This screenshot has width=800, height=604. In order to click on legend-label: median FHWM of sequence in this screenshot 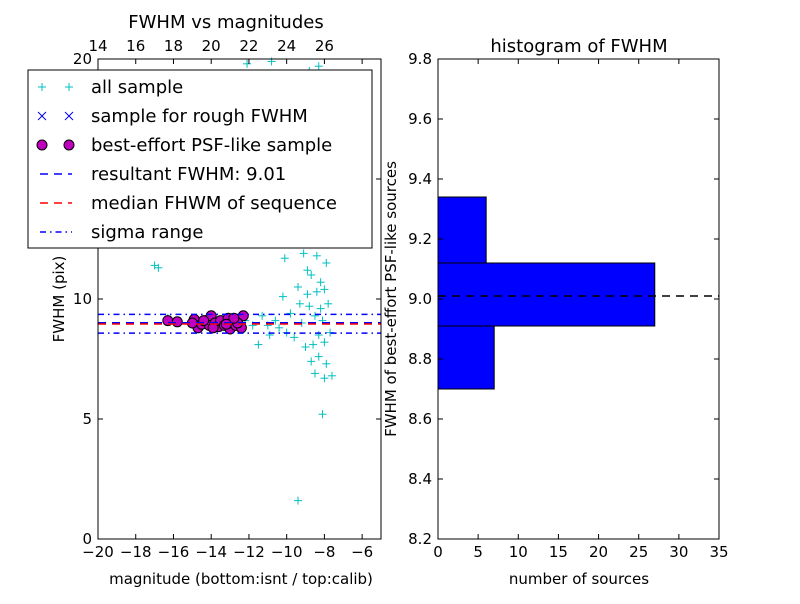, I will do `click(214, 203)`.